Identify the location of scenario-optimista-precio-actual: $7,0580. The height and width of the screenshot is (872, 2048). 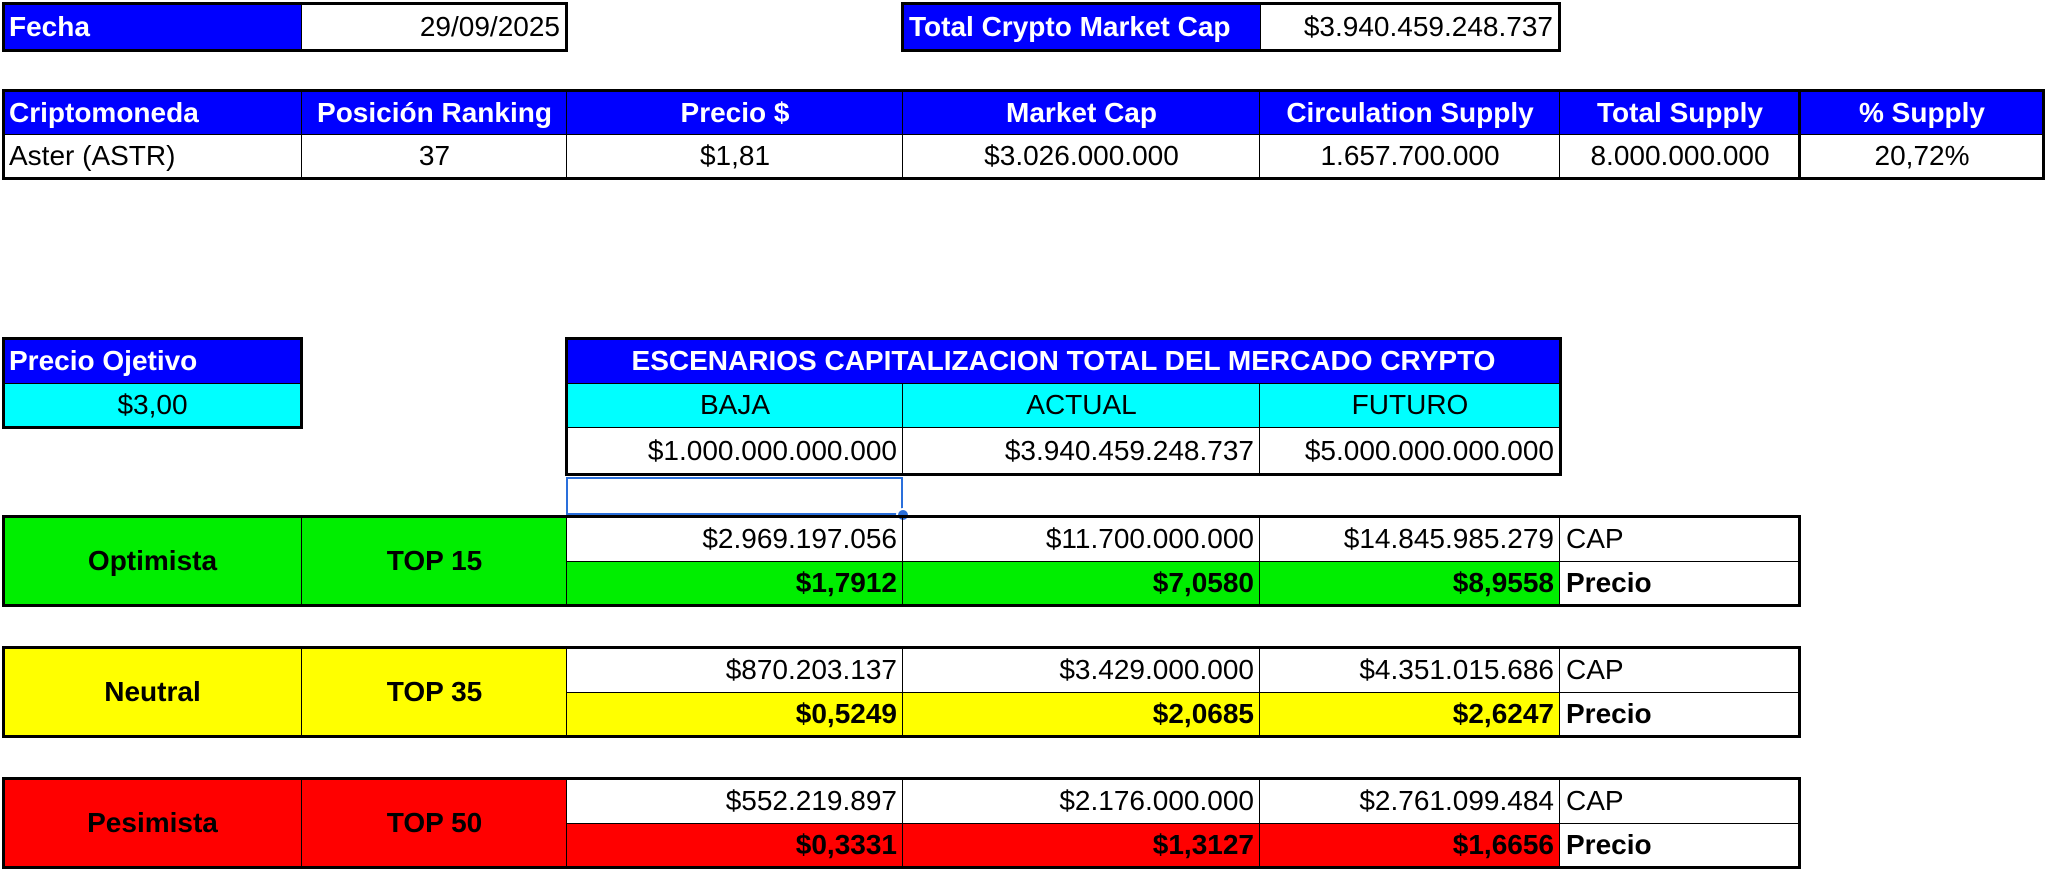
(1081, 583).